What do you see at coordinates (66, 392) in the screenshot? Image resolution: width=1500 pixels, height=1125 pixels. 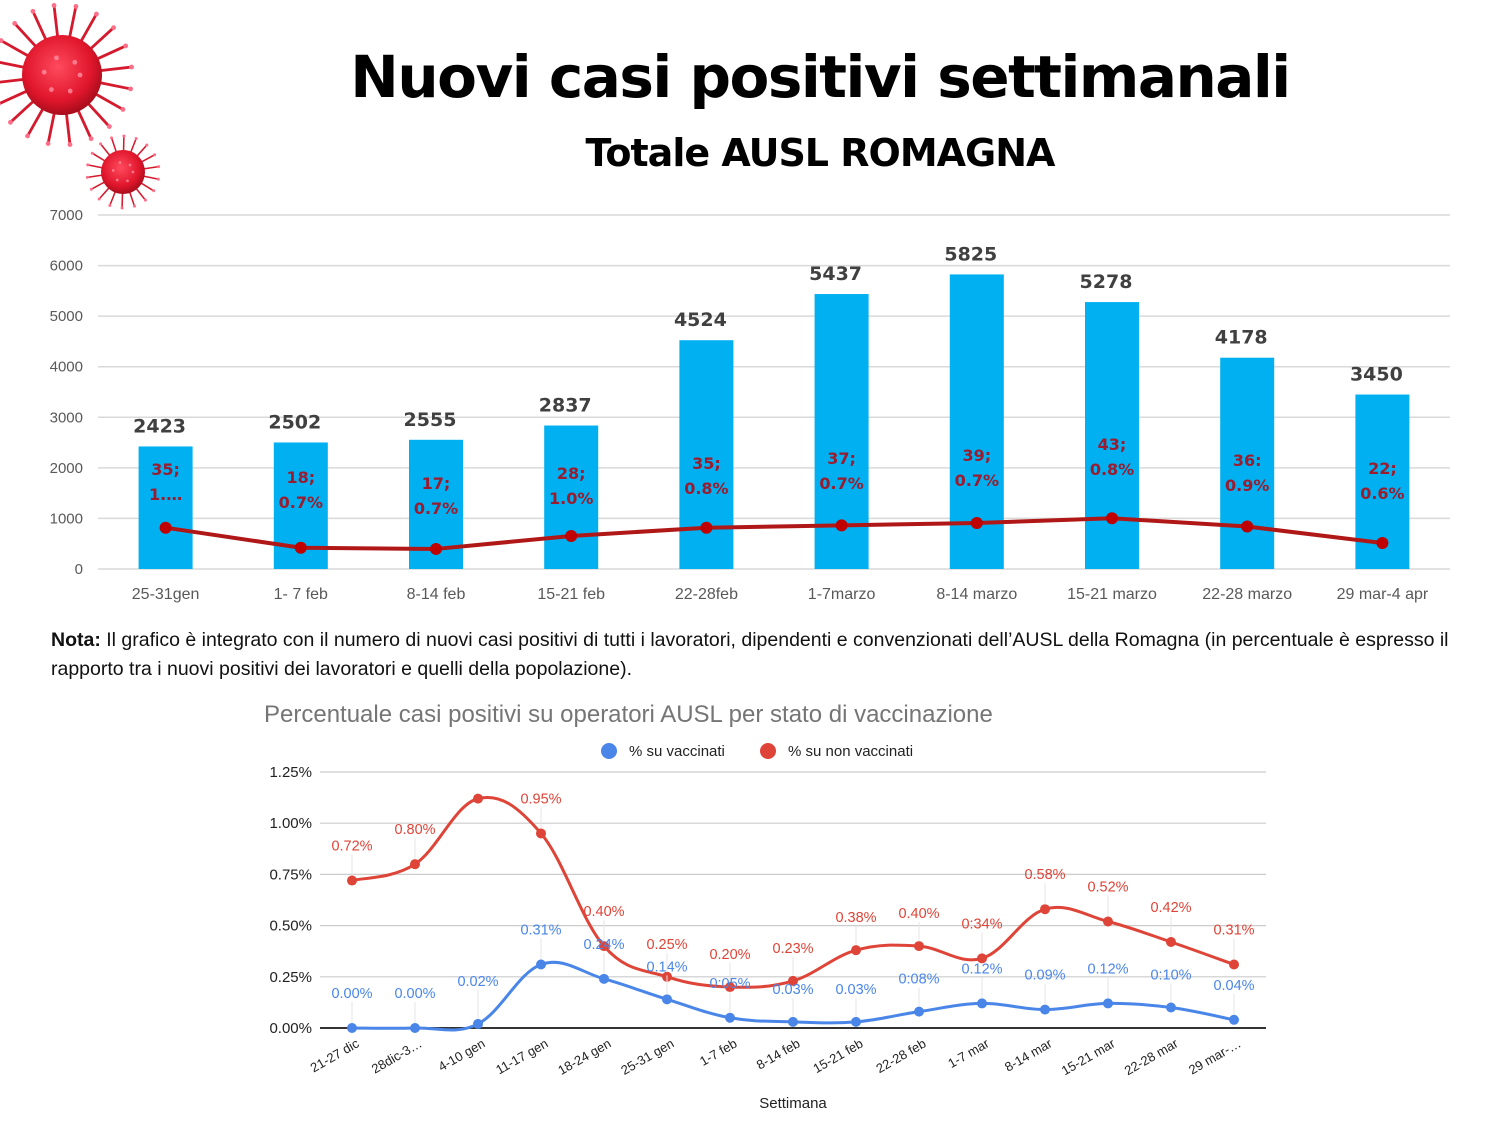 I see `chart1-y-axis: 0 1000 2000 3000 4000 5000 6000 7000` at bounding box center [66, 392].